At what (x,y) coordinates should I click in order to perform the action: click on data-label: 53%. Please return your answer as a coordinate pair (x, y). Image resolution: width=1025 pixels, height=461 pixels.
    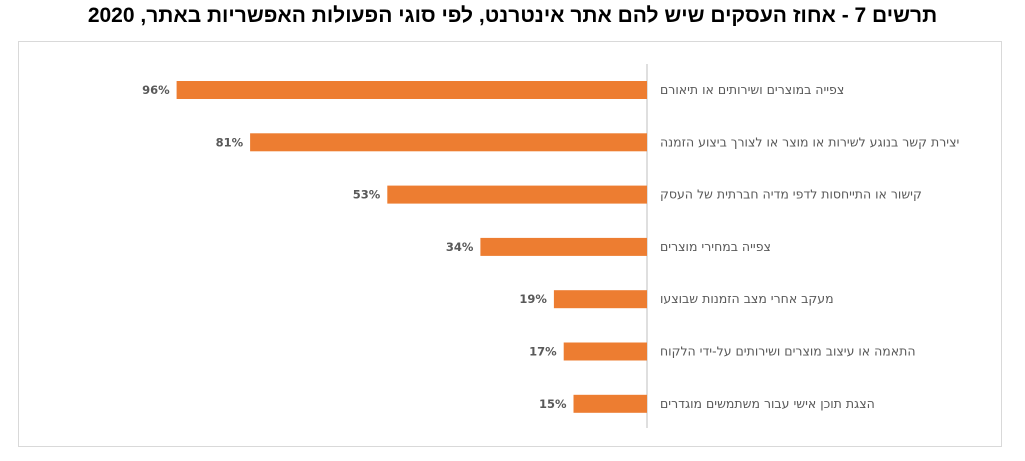
    Looking at the image, I should click on (367, 195).